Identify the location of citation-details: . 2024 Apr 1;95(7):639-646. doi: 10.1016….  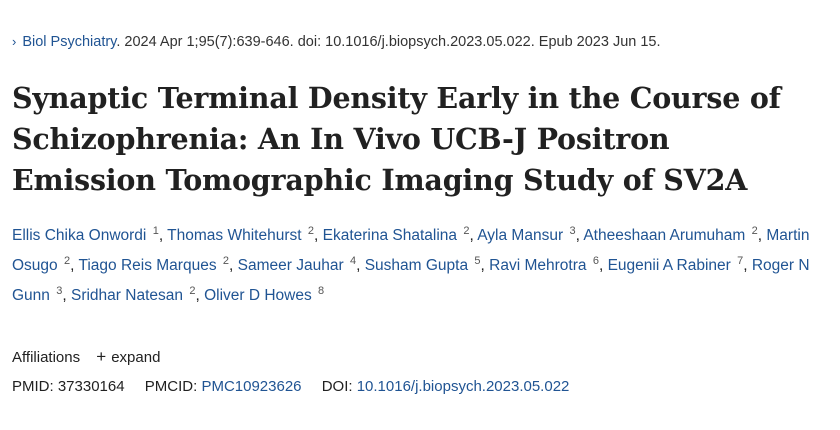
(388, 42).